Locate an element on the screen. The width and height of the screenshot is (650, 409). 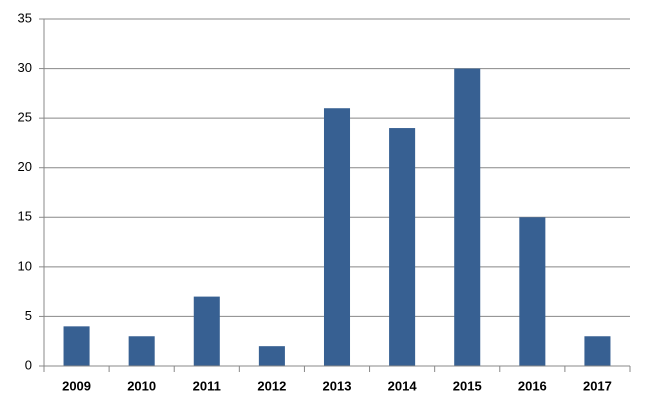
y-tick-label: 10 is located at coordinates (25, 265).